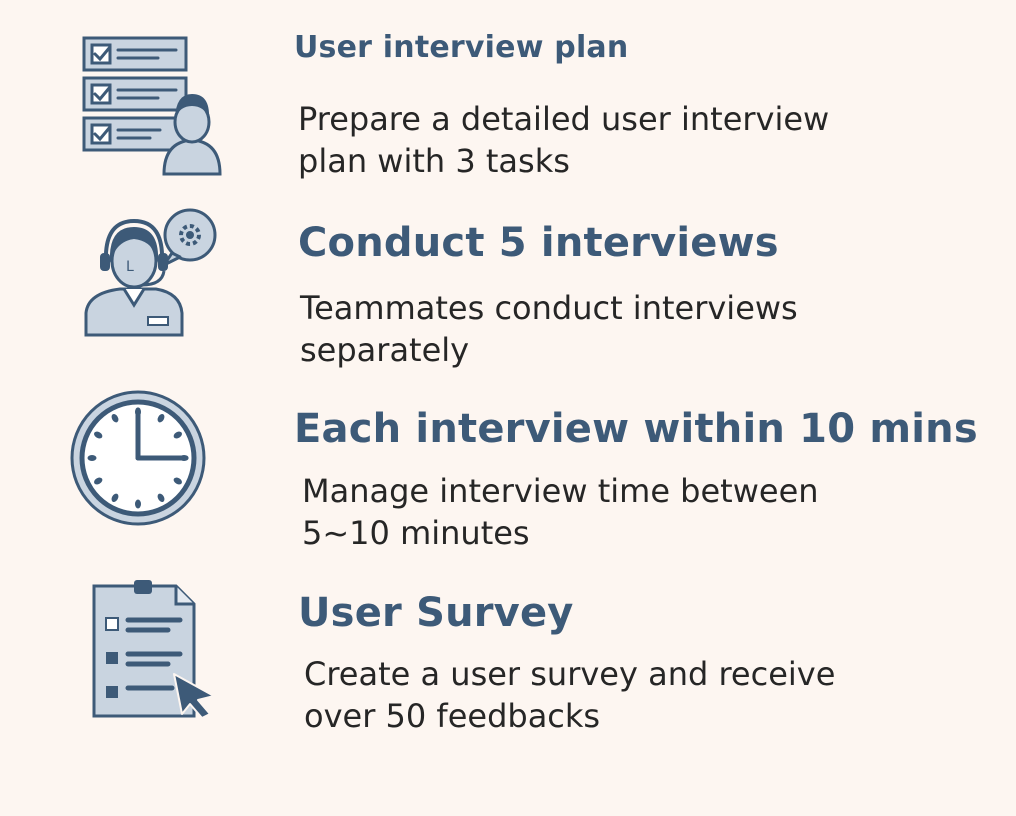 The image size is (1016, 816). What do you see at coordinates (416, 533) in the screenshot?
I see `desc-line: 5~10 minutes` at bounding box center [416, 533].